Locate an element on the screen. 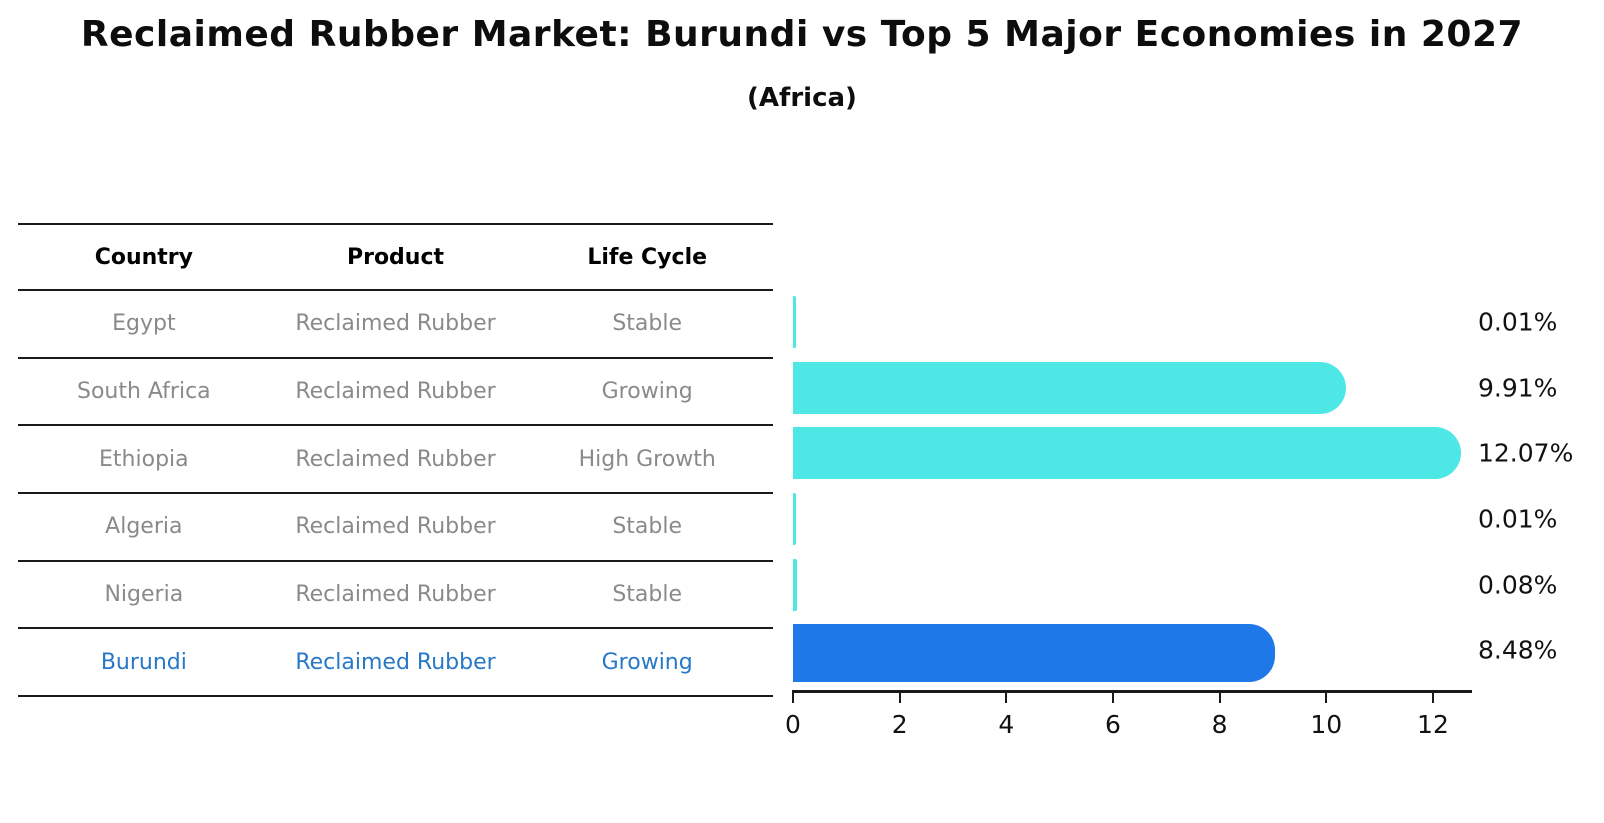  table-row: Algeria Reclaimed Rubber Stable is located at coordinates (395, 528).